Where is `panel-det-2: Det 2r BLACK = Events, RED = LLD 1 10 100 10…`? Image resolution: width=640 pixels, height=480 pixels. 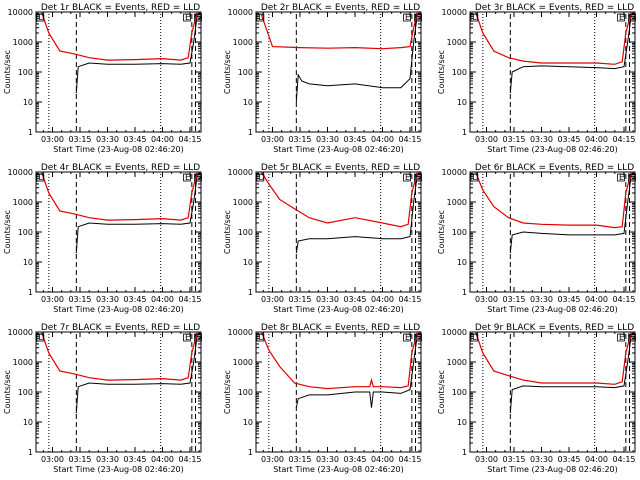
panel-det-2: Det 2r BLACK = Events, RED = LLD 1 10 100 10… is located at coordinates (322, 78).